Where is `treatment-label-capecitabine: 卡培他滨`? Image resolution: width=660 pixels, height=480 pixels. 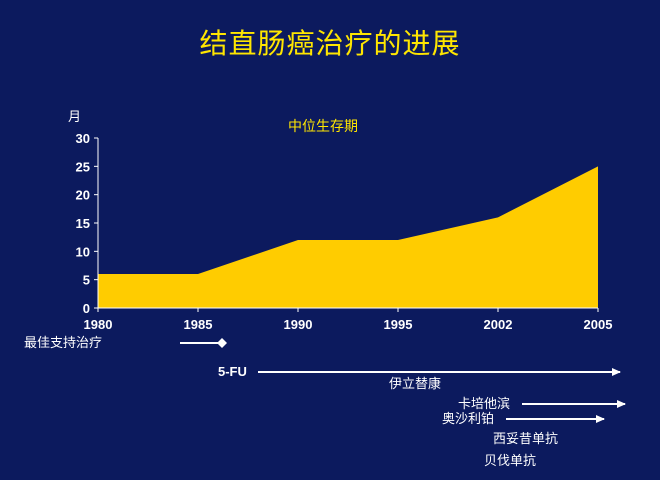 treatment-label-capecitabine: 卡培他滨 is located at coordinates (484, 404).